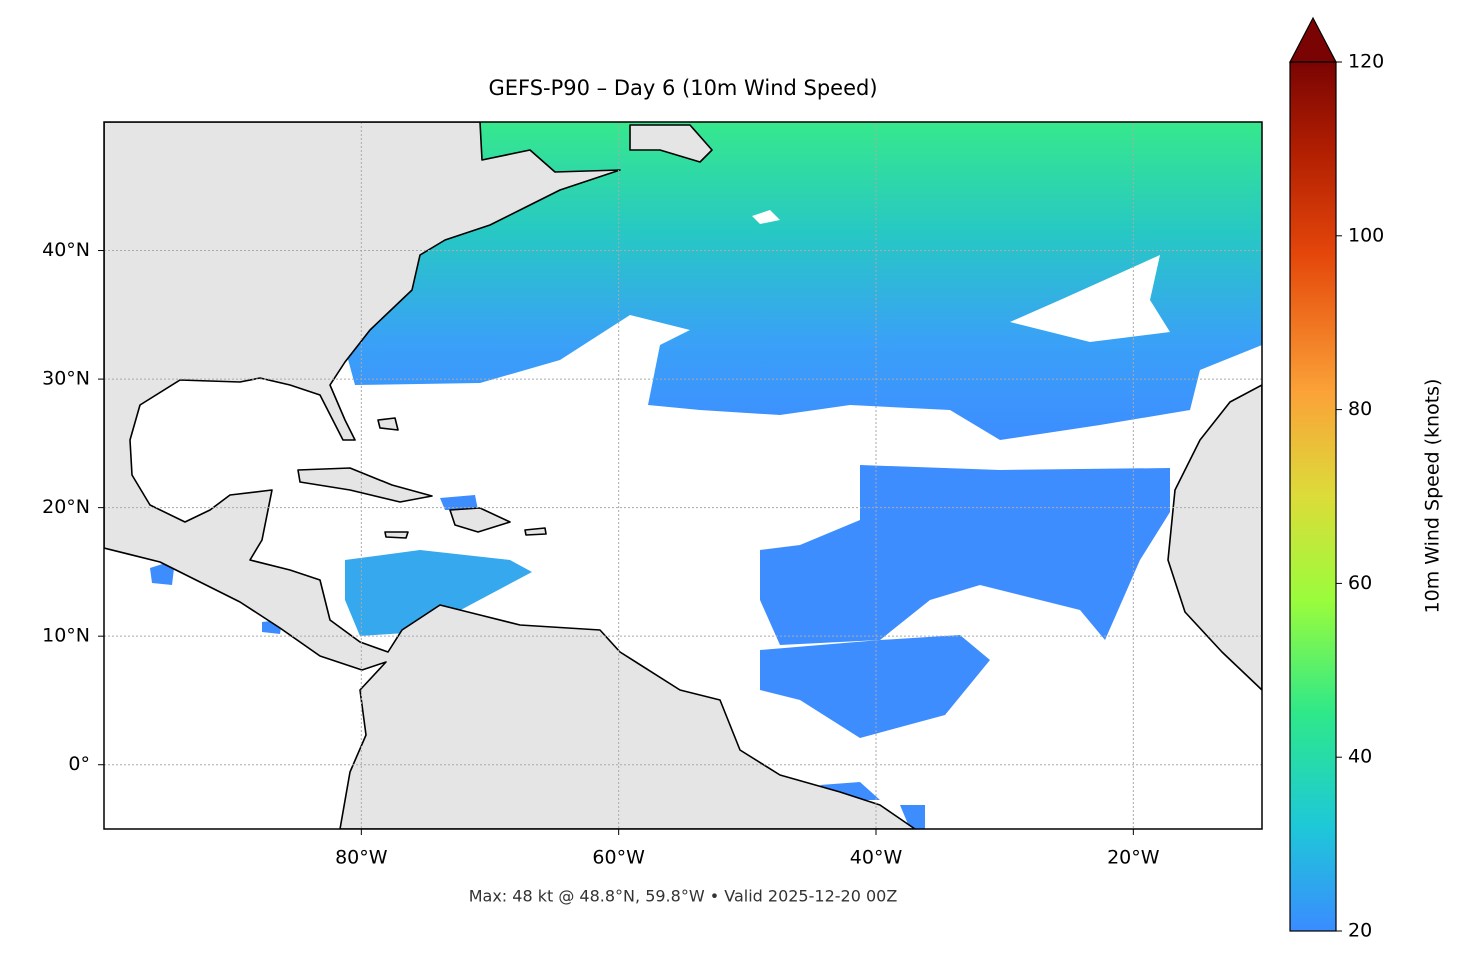 Image resolution: width=1466 pixels, height=973 pixels. What do you see at coordinates (1366, 62) in the screenshot?
I see `colorbar-tick-label: 120` at bounding box center [1366, 62].